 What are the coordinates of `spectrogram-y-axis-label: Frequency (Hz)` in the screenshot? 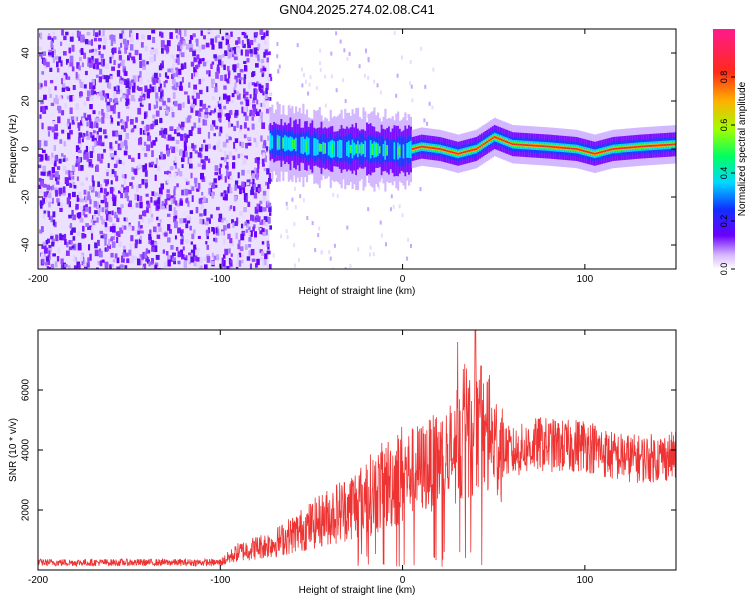 It's located at (13, 149).